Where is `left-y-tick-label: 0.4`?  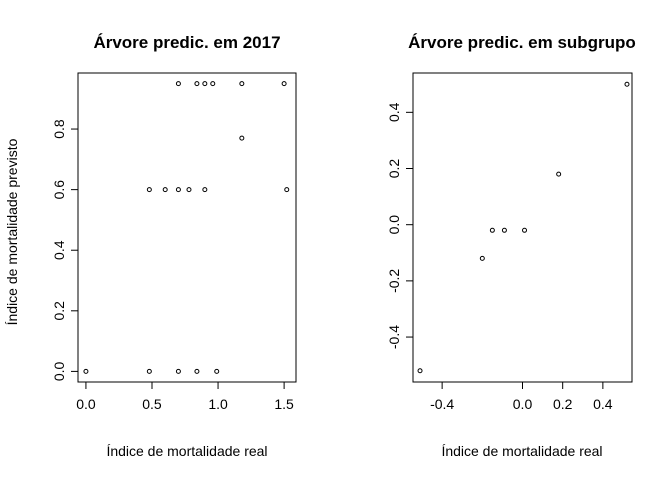
left-y-tick-label: 0.4 is located at coordinates (59, 250).